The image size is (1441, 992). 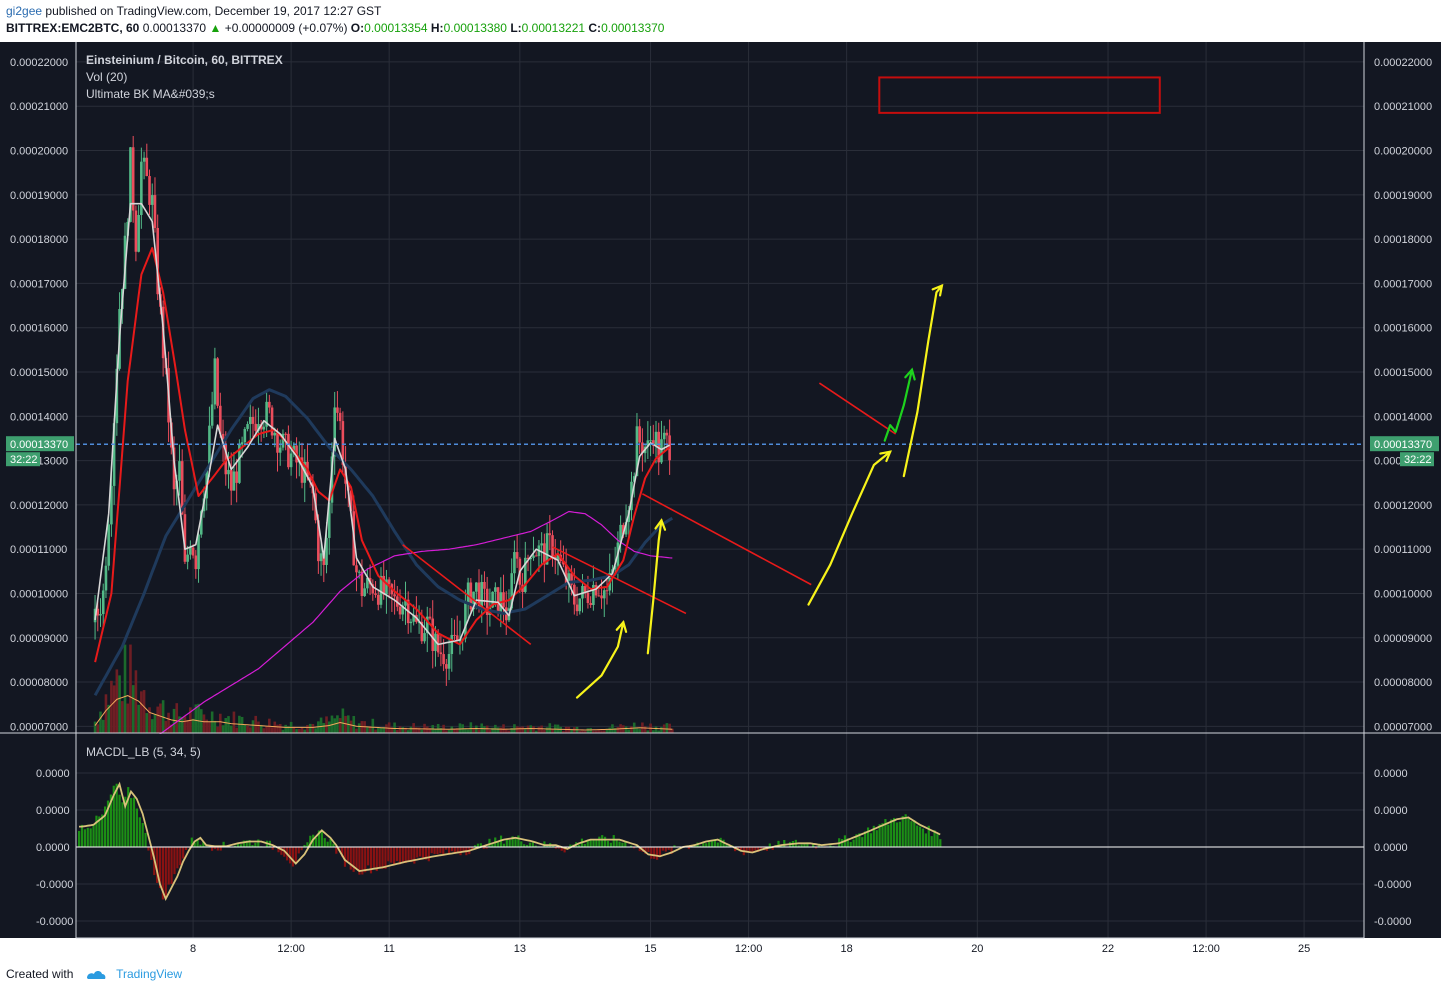 What do you see at coordinates (1403, 417) in the screenshot?
I see `y-axis-label-right: 0.00014000` at bounding box center [1403, 417].